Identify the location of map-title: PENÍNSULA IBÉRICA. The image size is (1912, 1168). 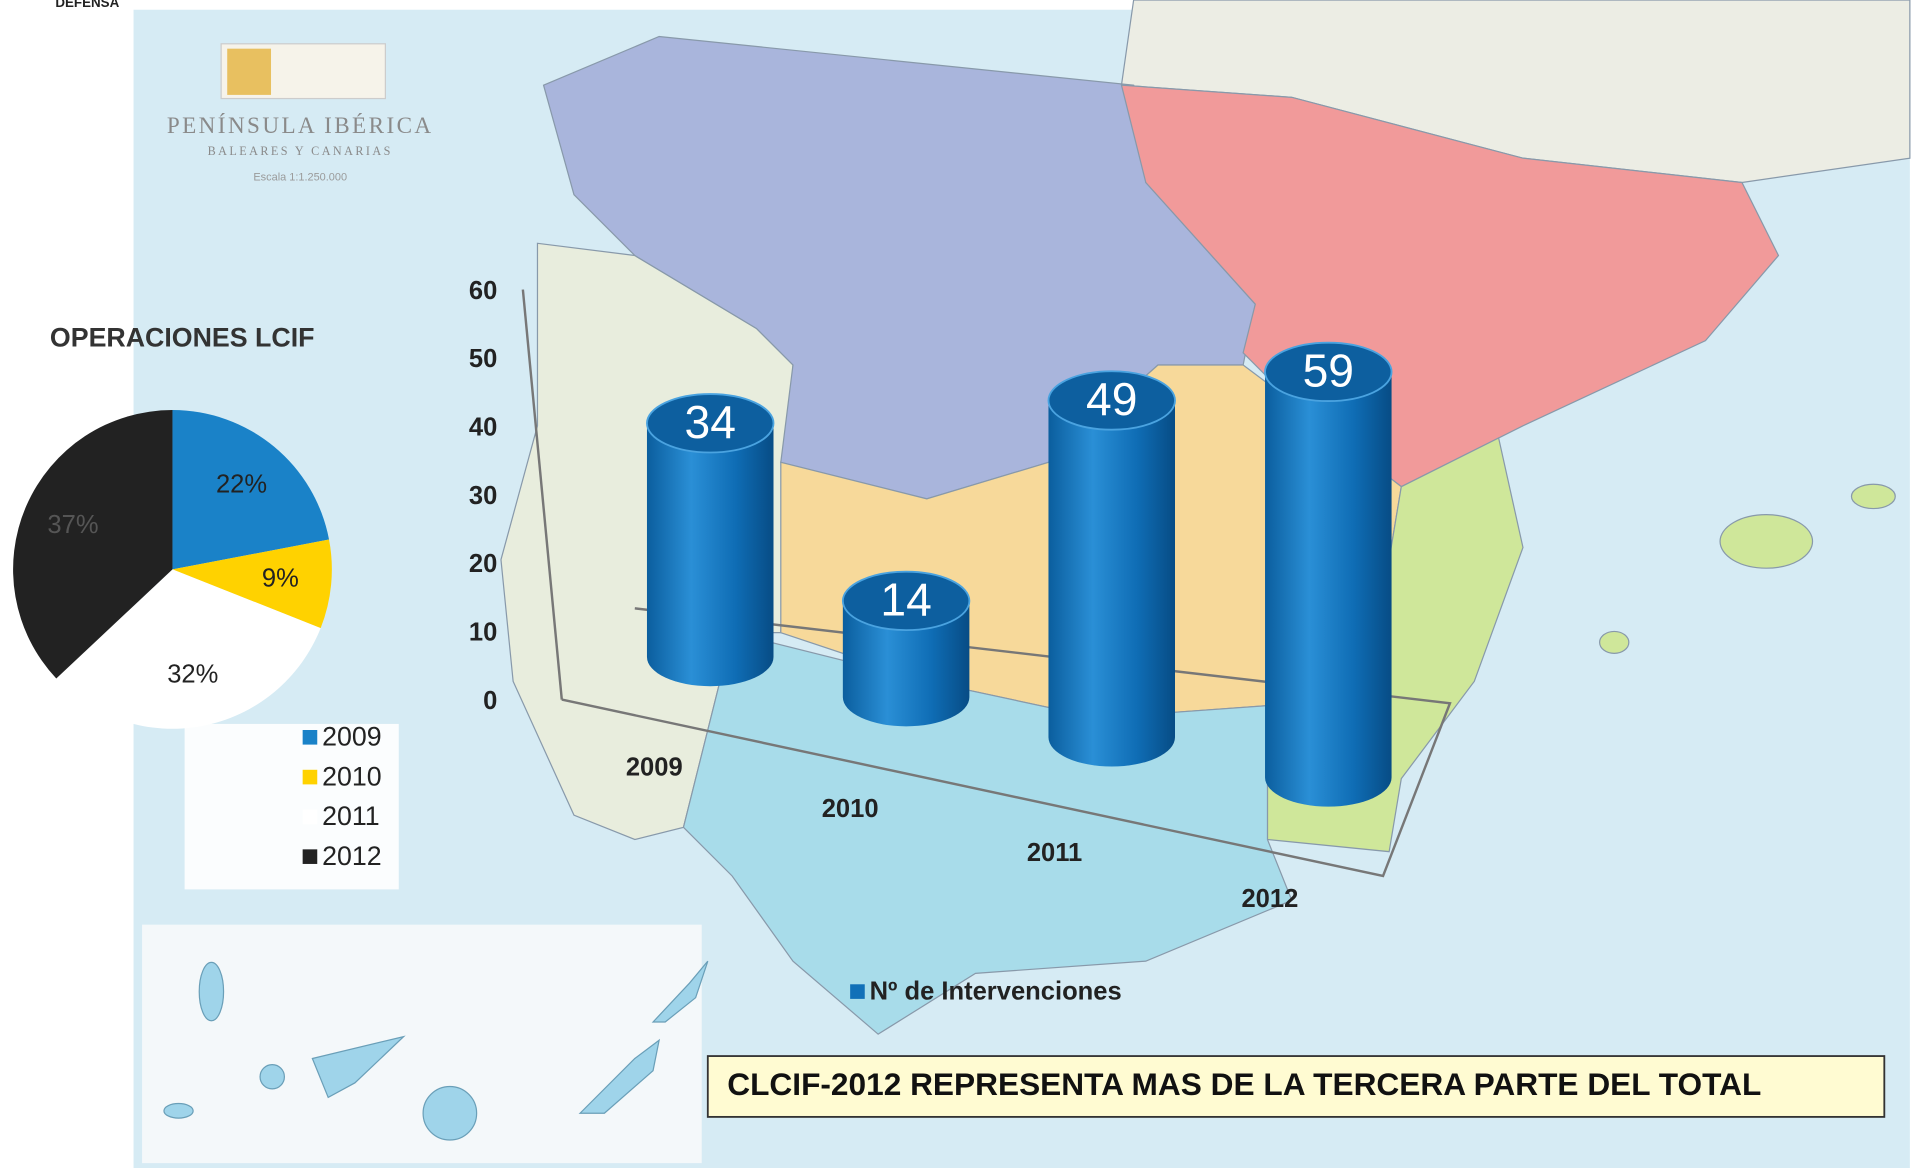
(300, 125).